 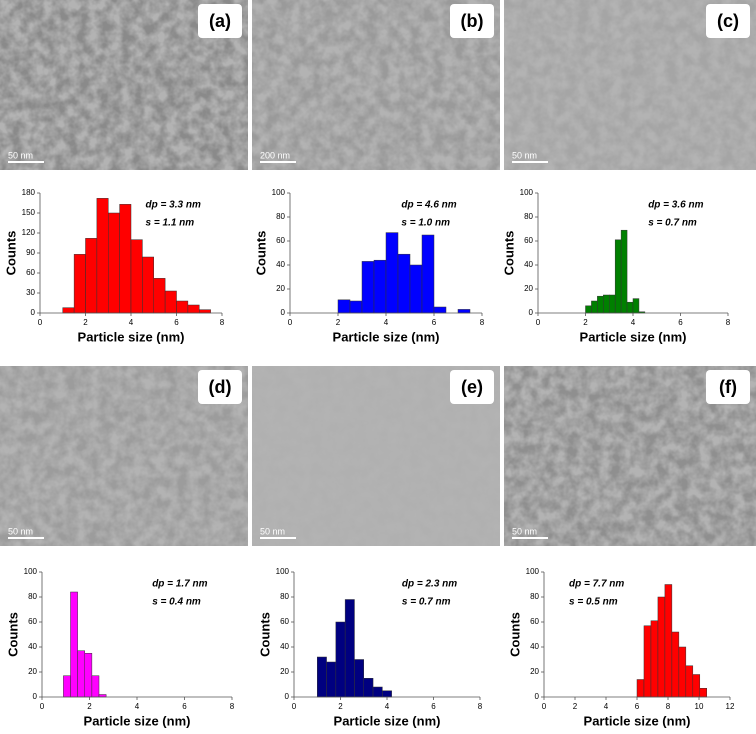 I want to click on annotation: dp = 7.7 nm, so click(x=596, y=584).